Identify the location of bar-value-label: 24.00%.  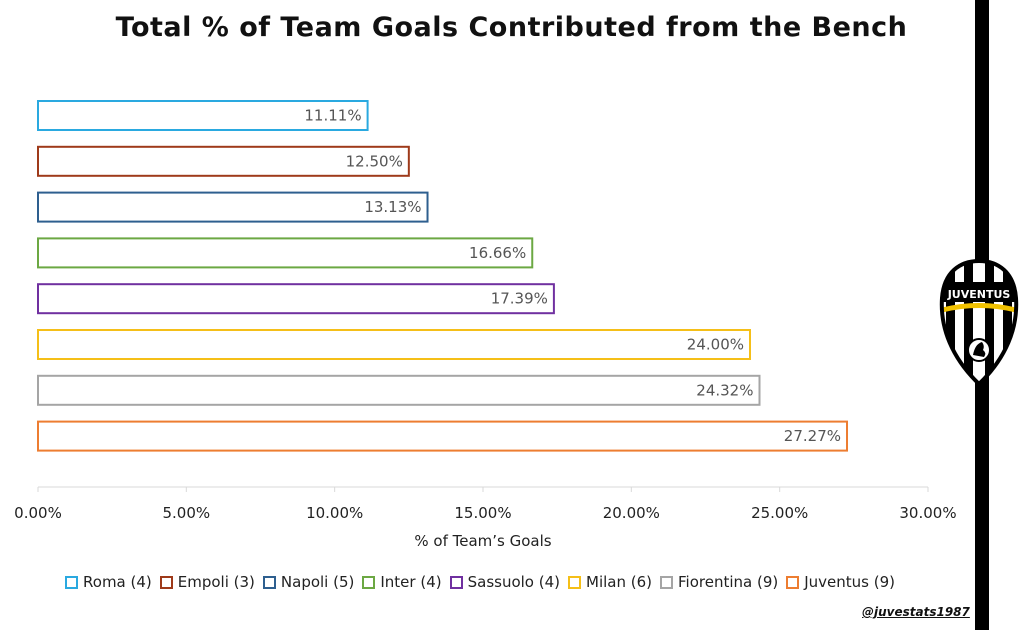
(715, 345).